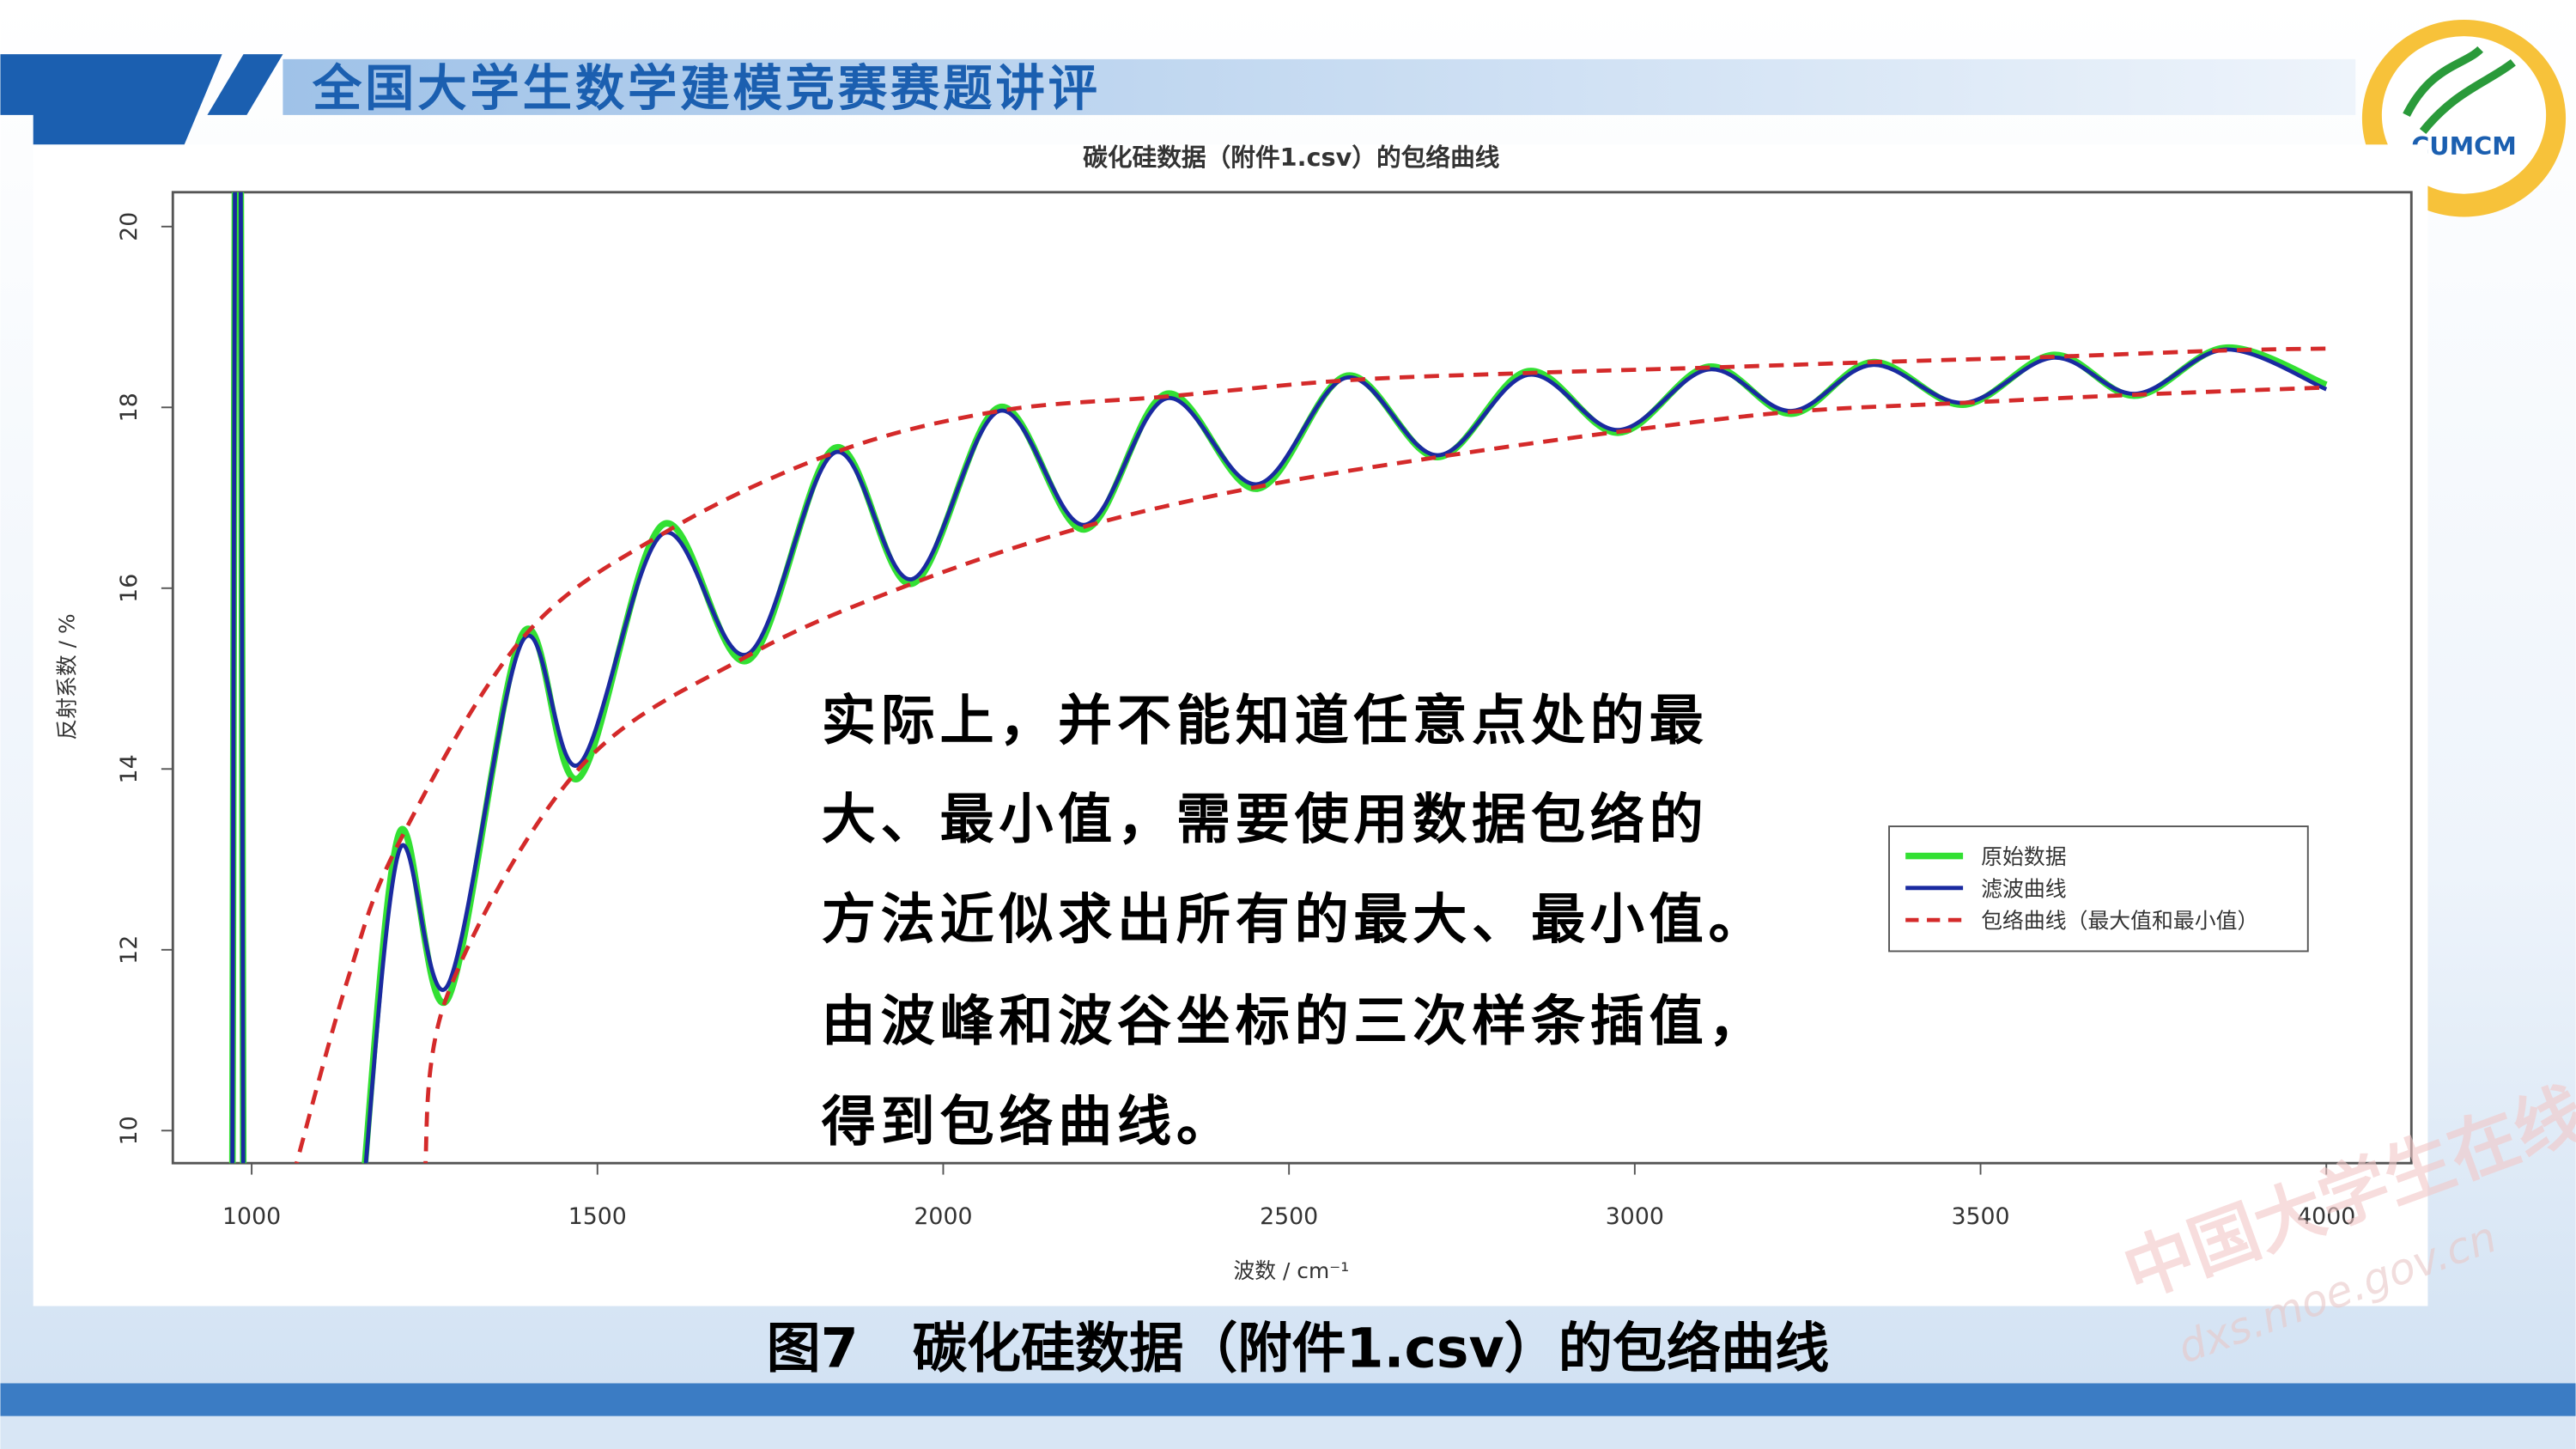 This screenshot has height=1449, width=2576. Describe the element at coordinates (1265, 818) in the screenshot. I see `overlay-line: 大、最小值，需要使用数据包络的` at that location.